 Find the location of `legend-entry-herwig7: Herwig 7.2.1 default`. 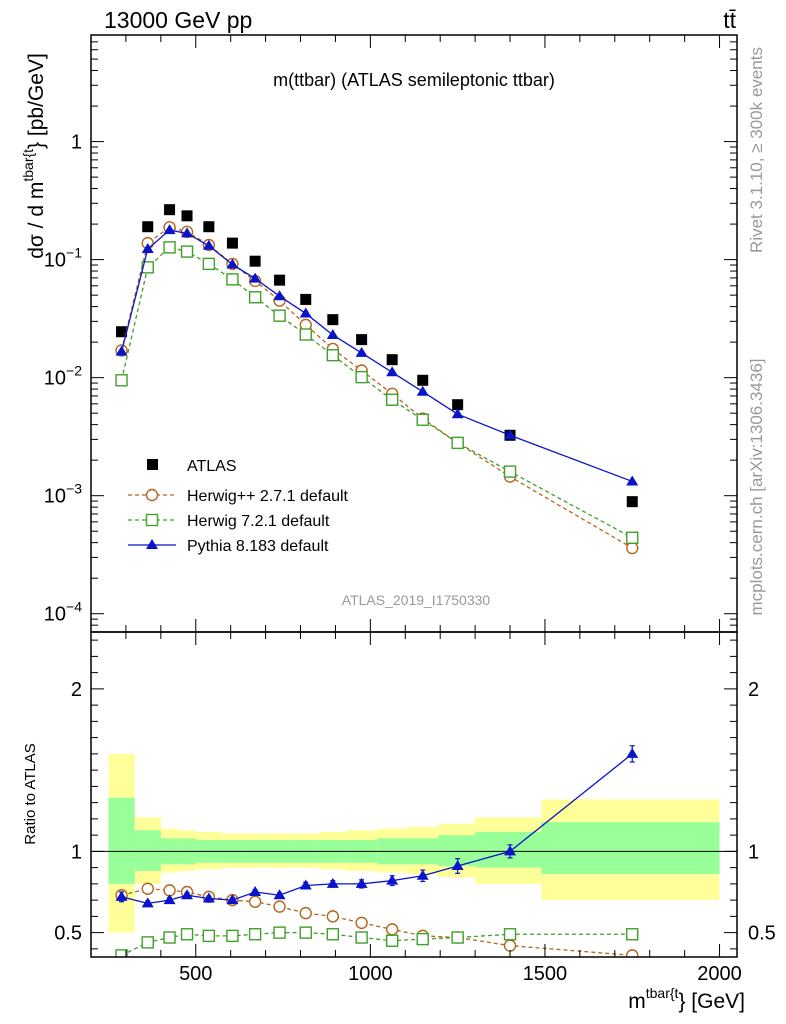

legend-entry-herwig7: Herwig 7.2.1 default is located at coordinates (229, 521).